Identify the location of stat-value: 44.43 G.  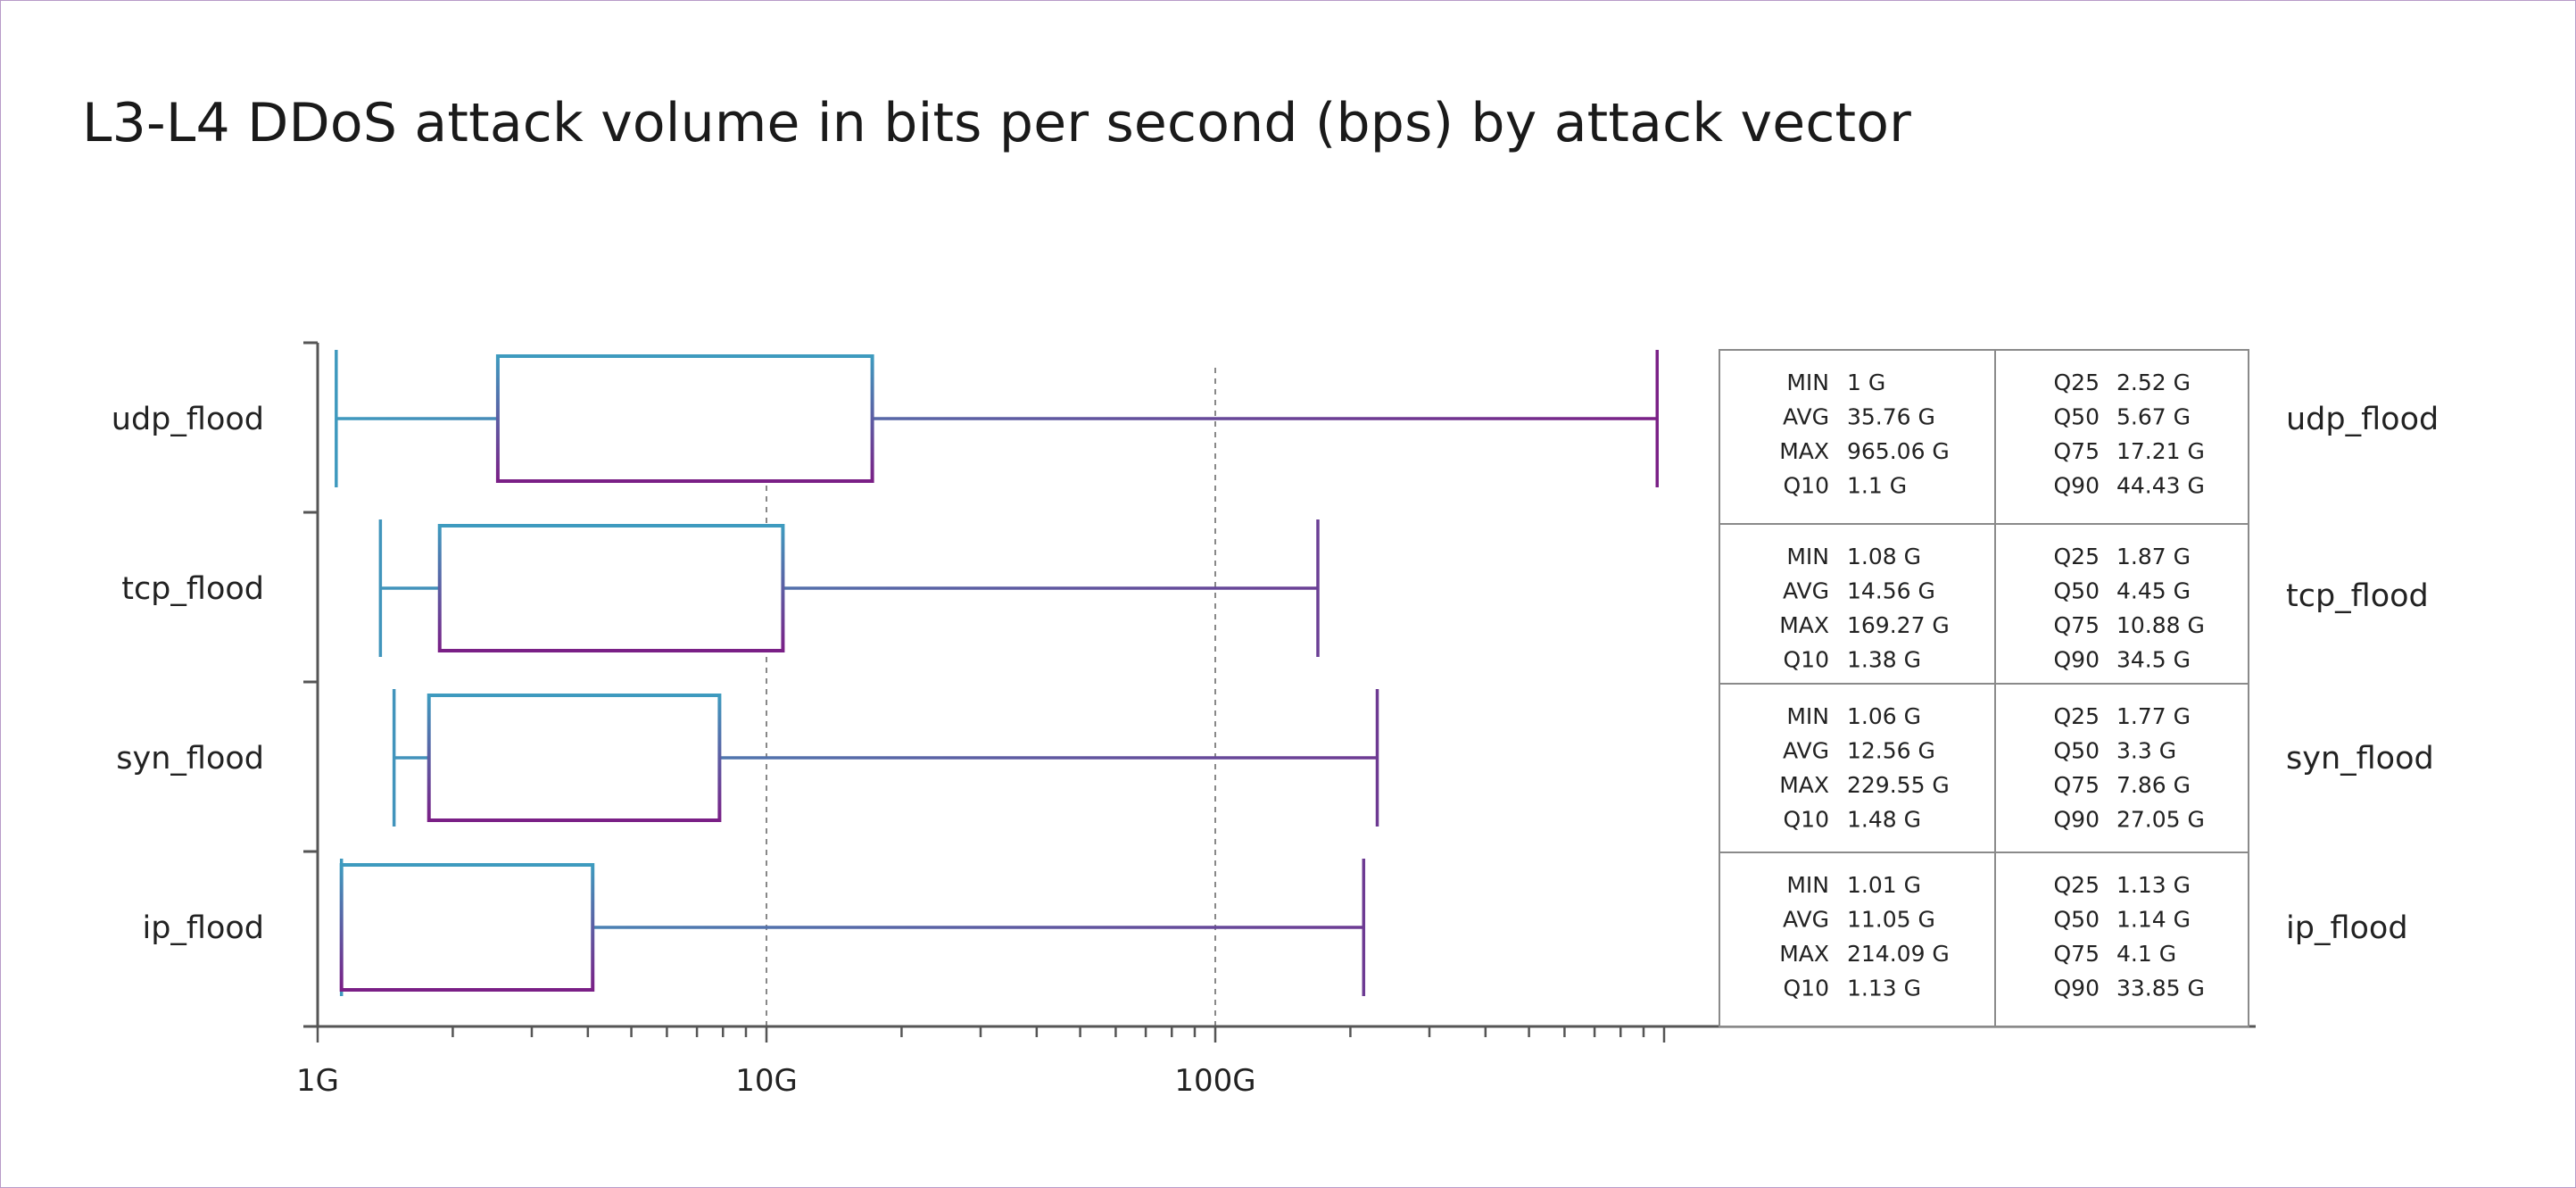
(2160, 486).